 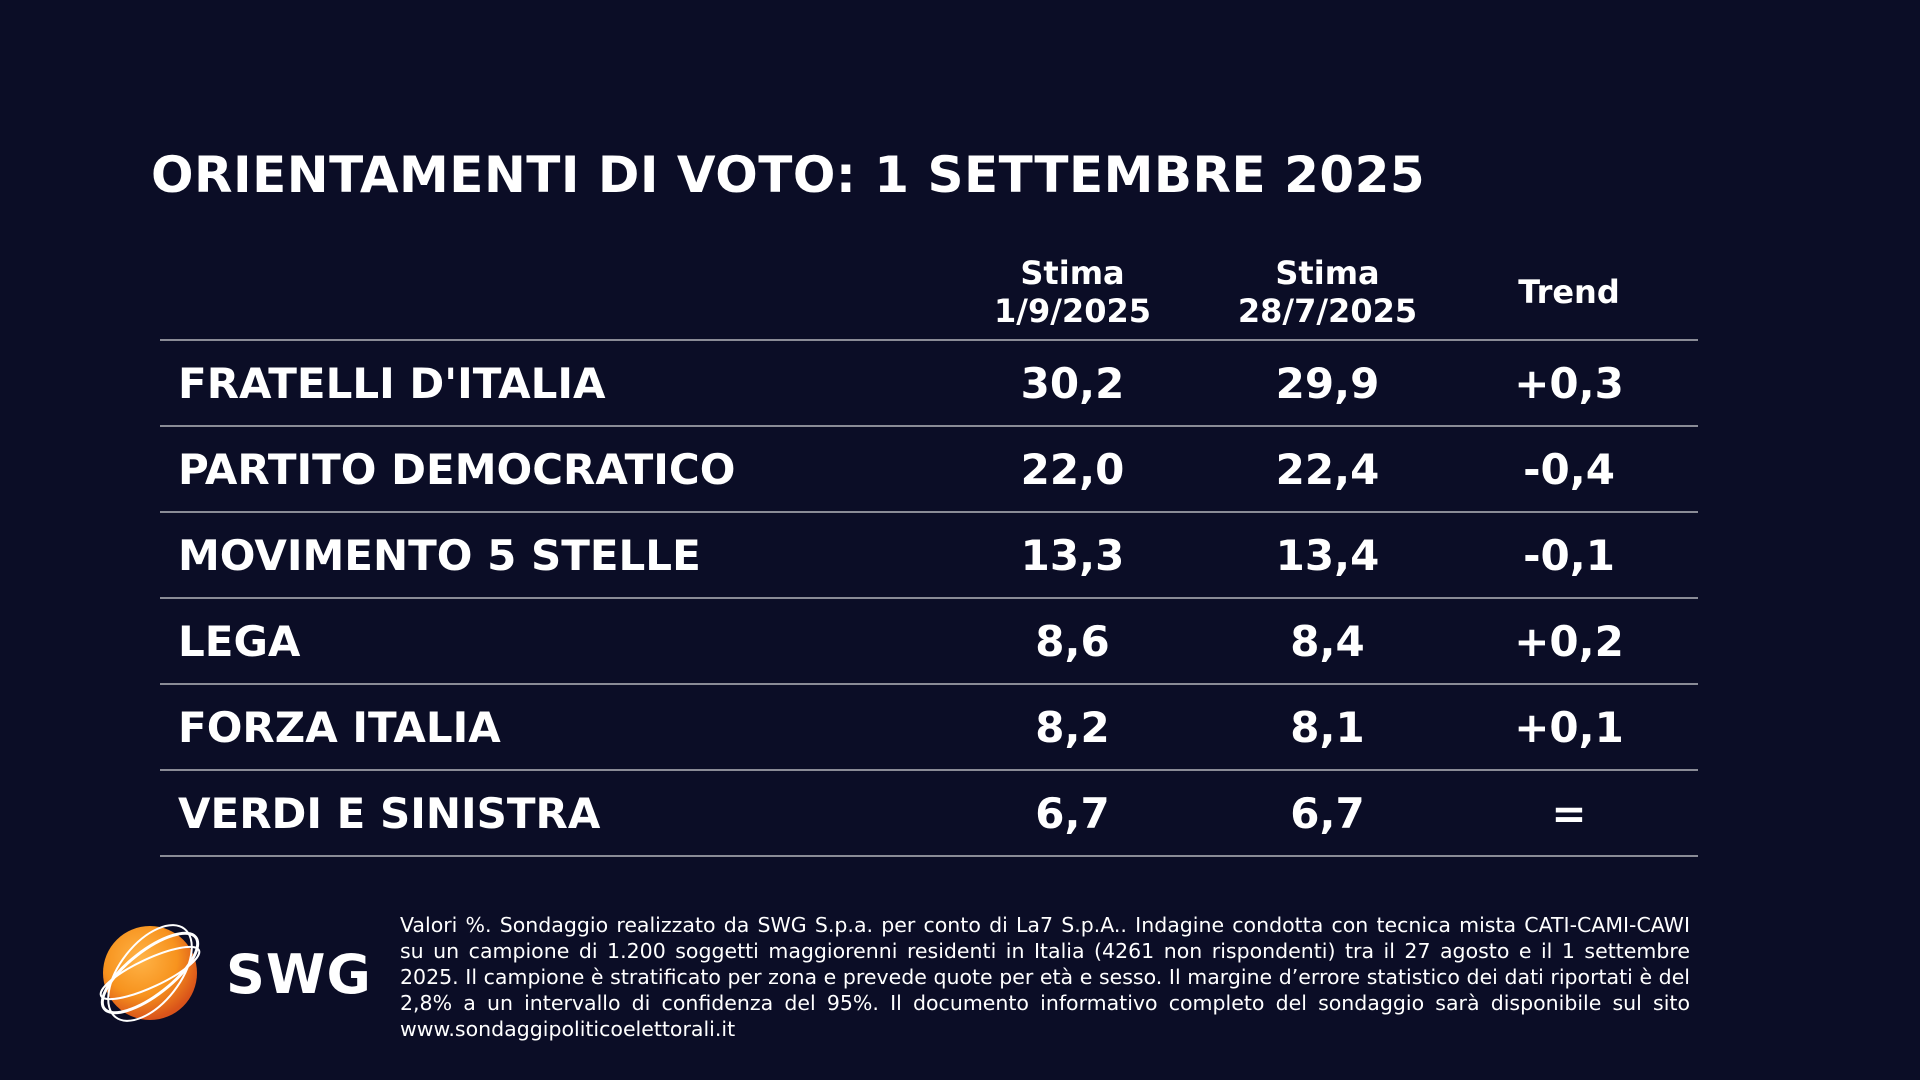 What do you see at coordinates (1569, 813) in the screenshot?
I see `trend-value: =` at bounding box center [1569, 813].